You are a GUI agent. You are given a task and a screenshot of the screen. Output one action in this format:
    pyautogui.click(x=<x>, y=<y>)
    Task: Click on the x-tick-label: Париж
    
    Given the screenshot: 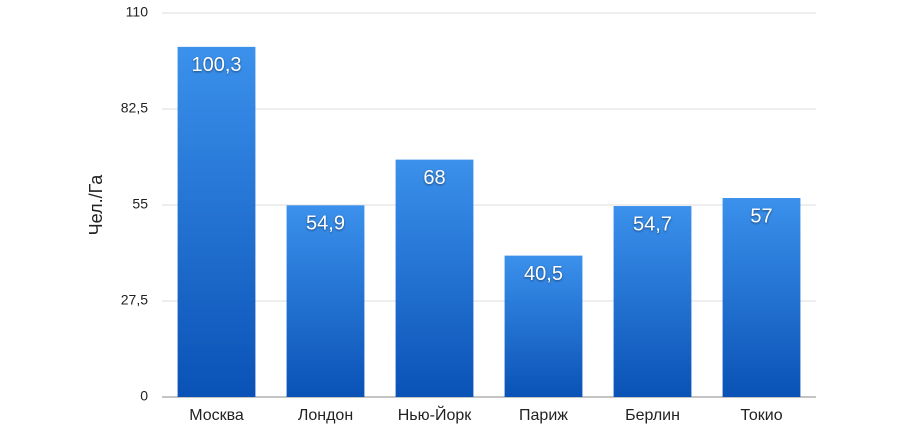 What is the action you would take?
    pyautogui.click(x=543, y=415)
    